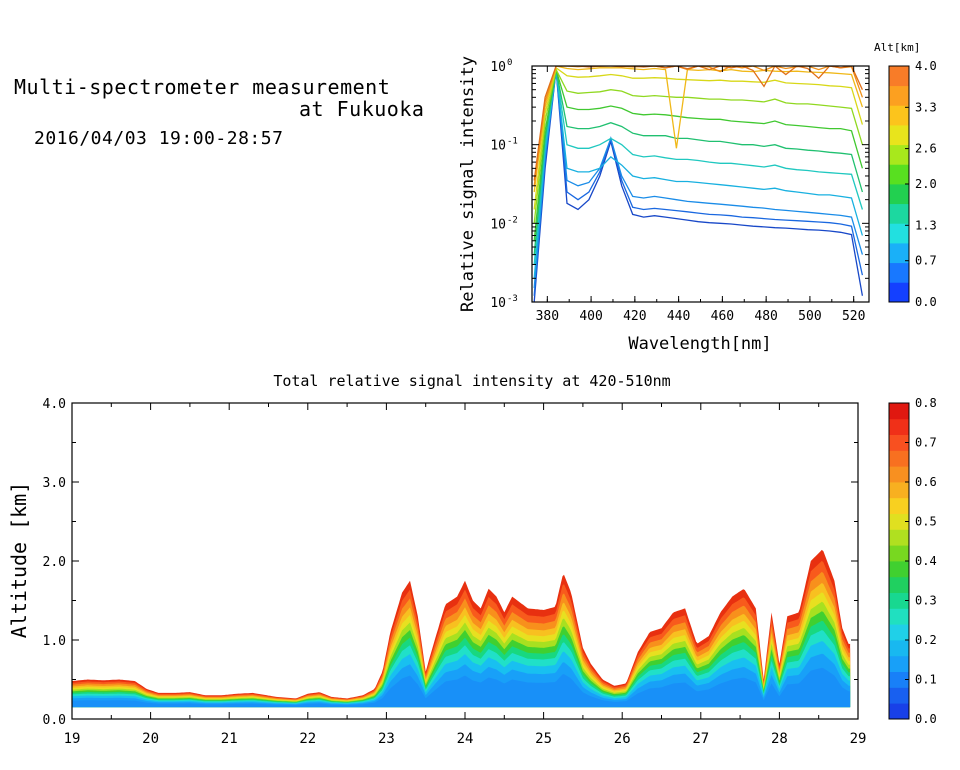  I want to click on date-range: 2016/04/03 19:00-28:57, so click(159, 138).